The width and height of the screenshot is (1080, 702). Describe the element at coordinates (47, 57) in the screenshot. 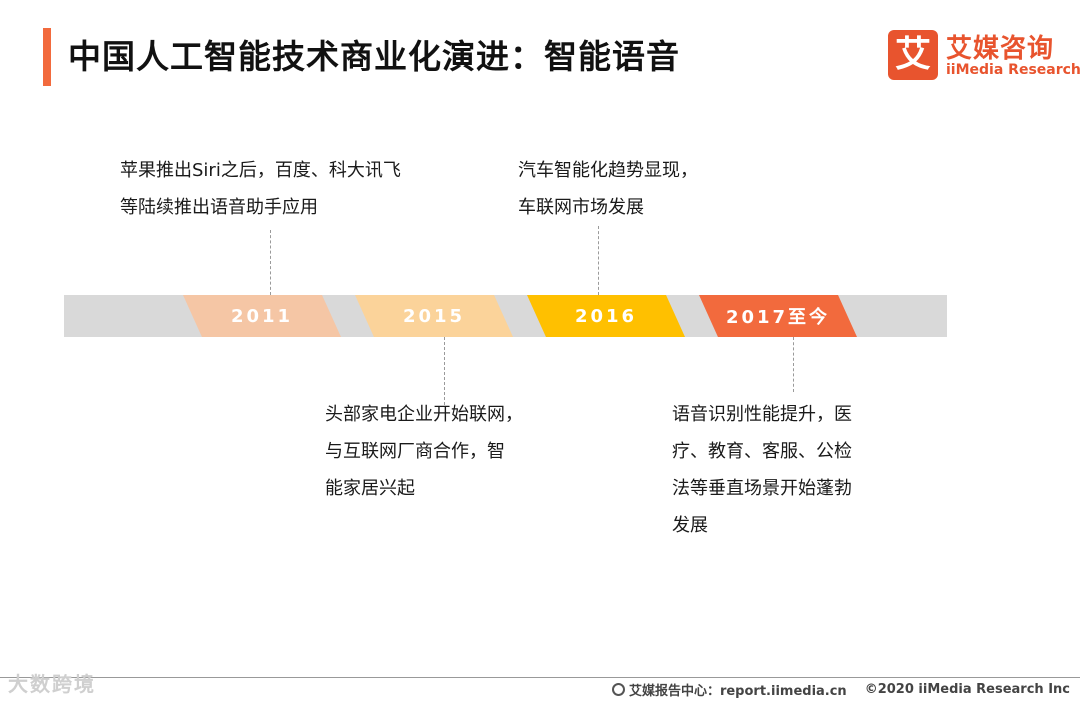

I see `title-accent-bar` at that location.